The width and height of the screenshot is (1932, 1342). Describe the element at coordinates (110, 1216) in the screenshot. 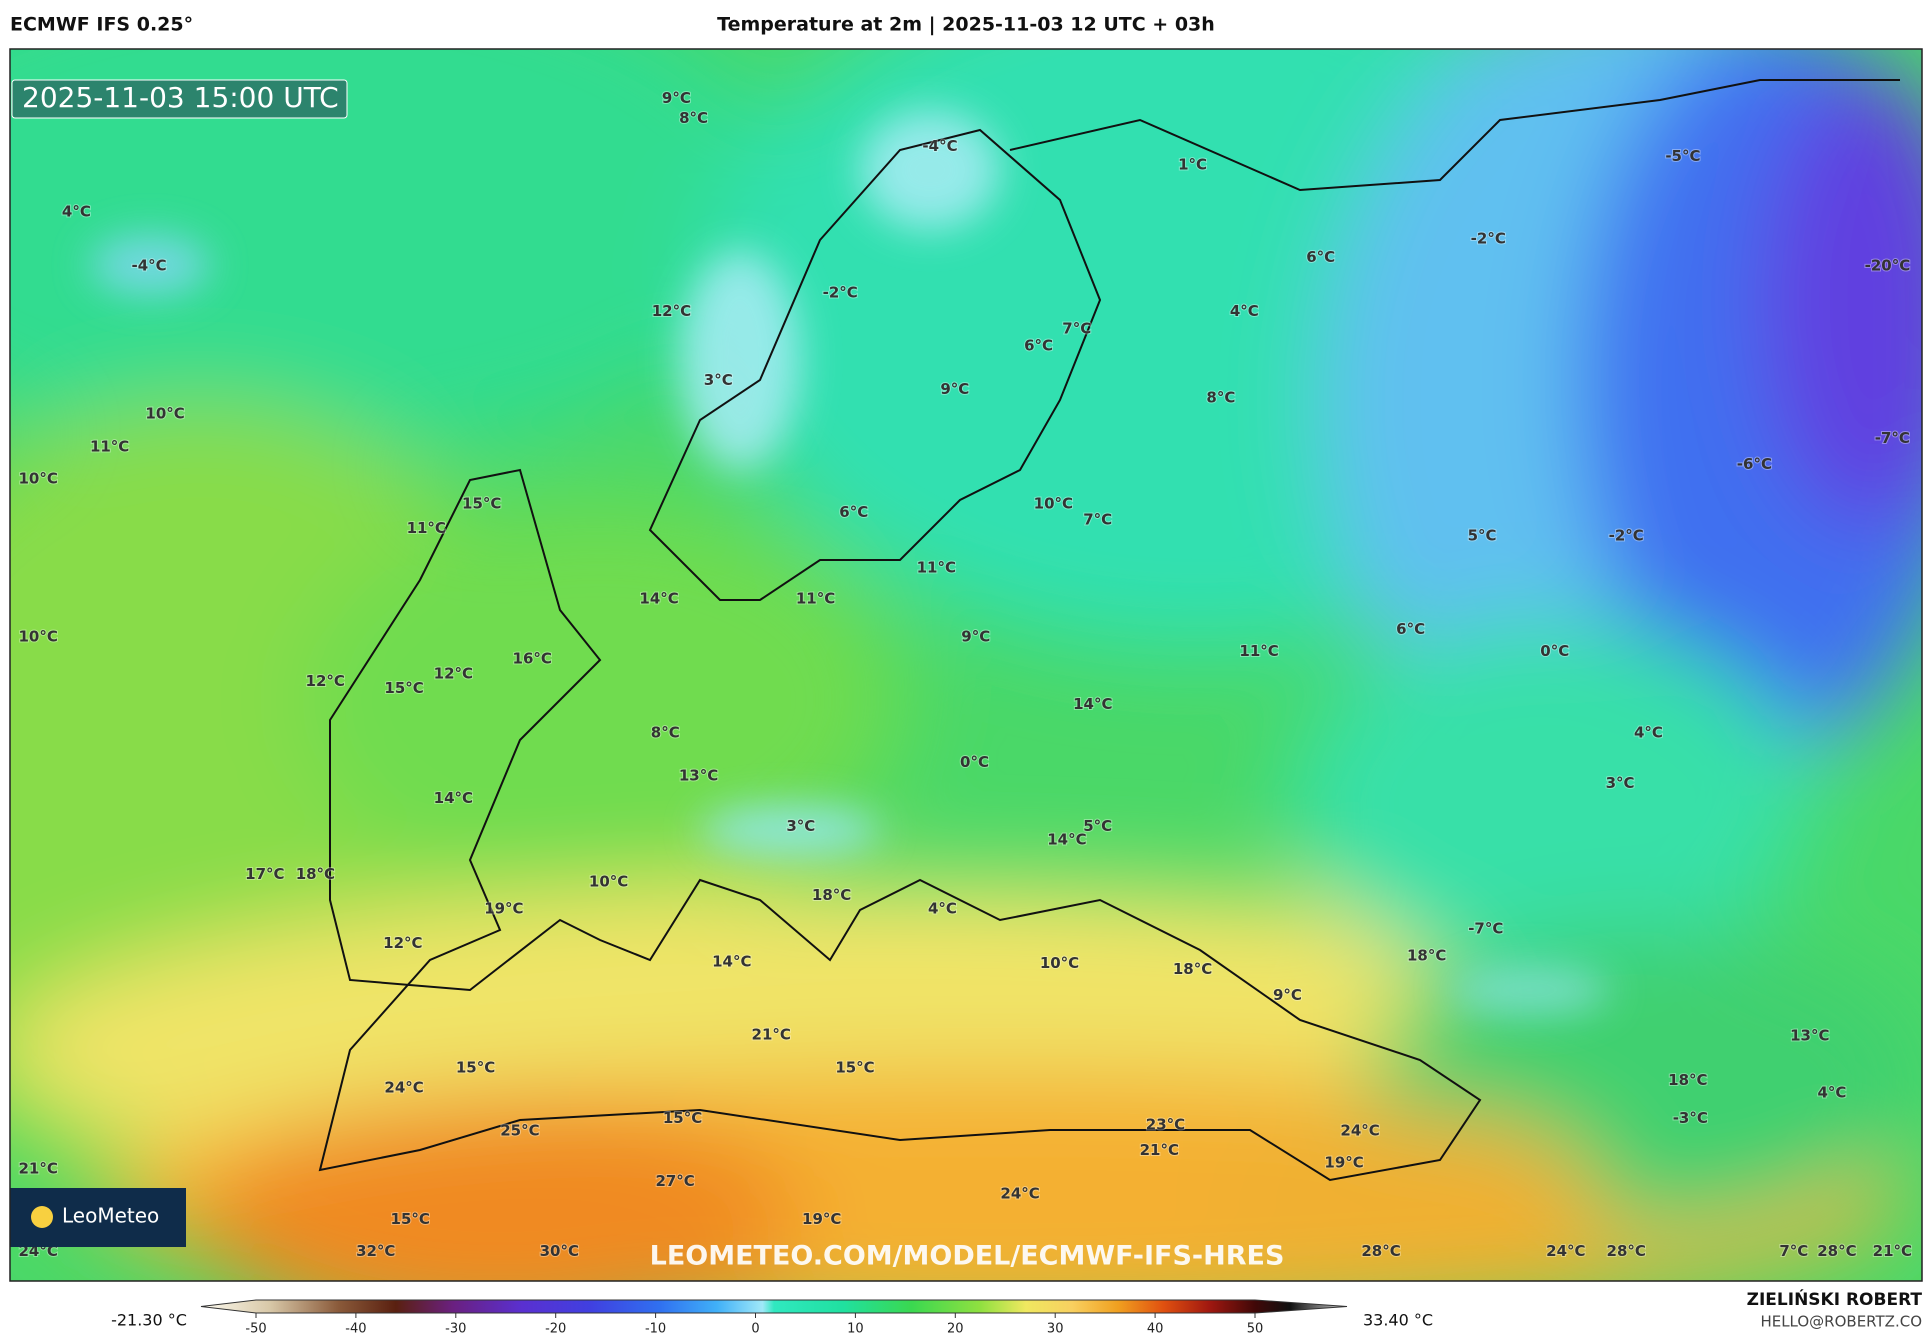

I see `logo: LeoMeteo` at that location.